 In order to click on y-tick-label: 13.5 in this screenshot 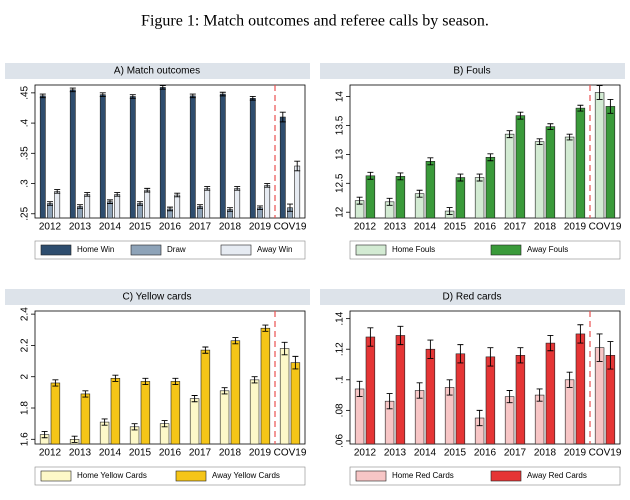, I will do `click(340, 125)`.